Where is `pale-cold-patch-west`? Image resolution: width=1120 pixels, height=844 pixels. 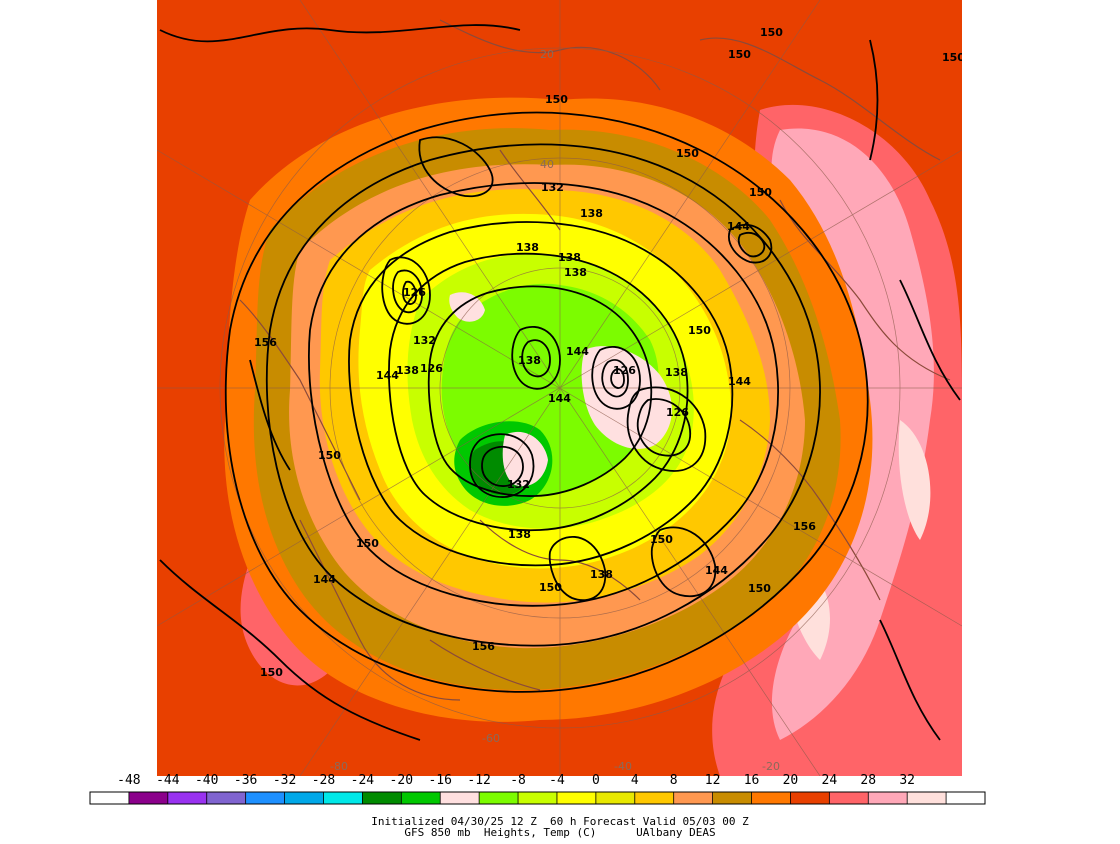
pale-cold-patch-west is located at coordinates (467, 307).